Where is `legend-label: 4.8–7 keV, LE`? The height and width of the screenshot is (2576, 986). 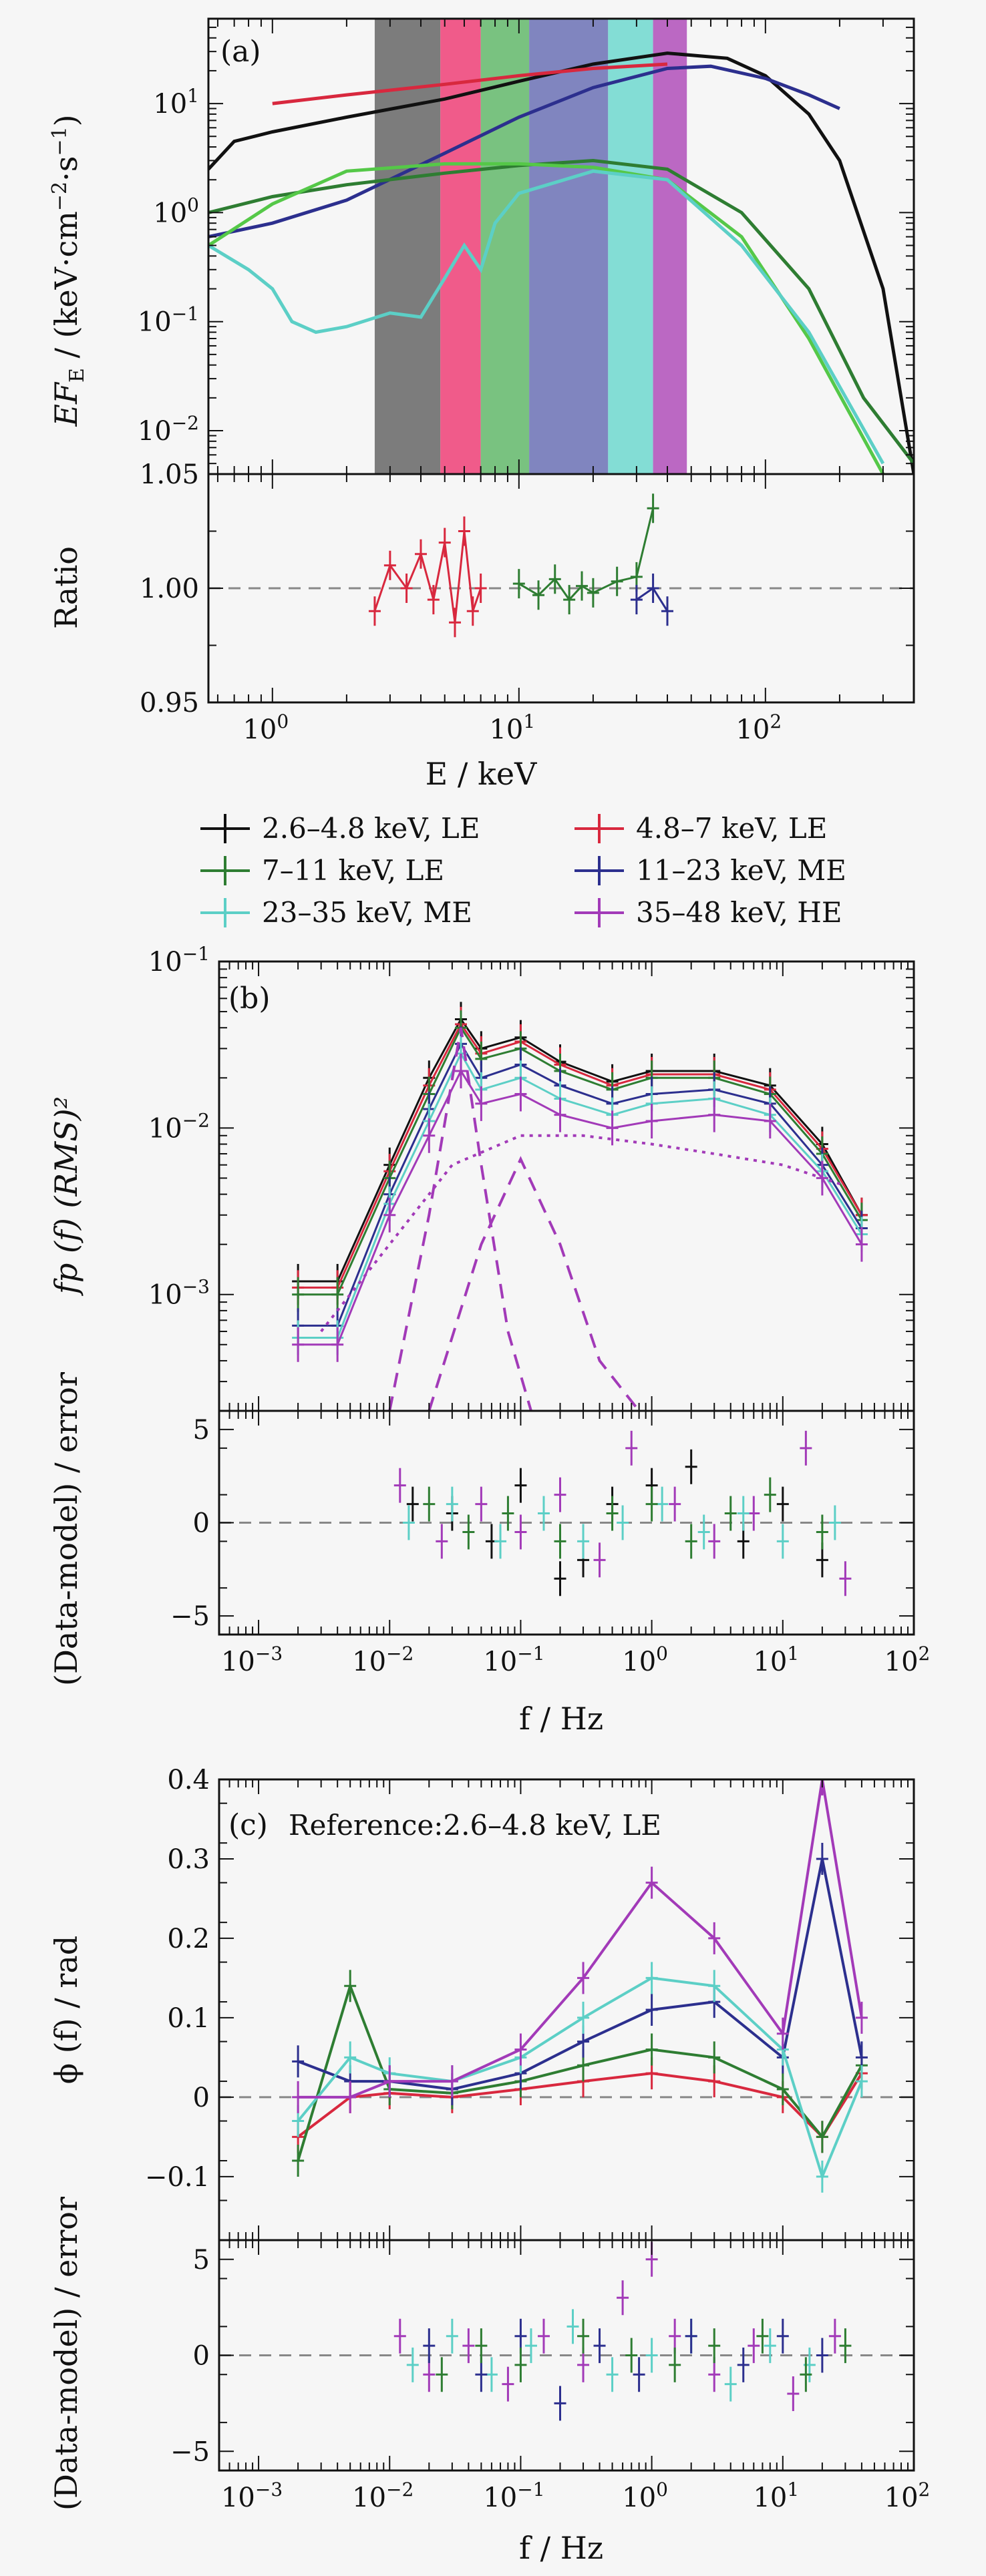 legend-label: 4.8–7 keV, LE is located at coordinates (731, 828).